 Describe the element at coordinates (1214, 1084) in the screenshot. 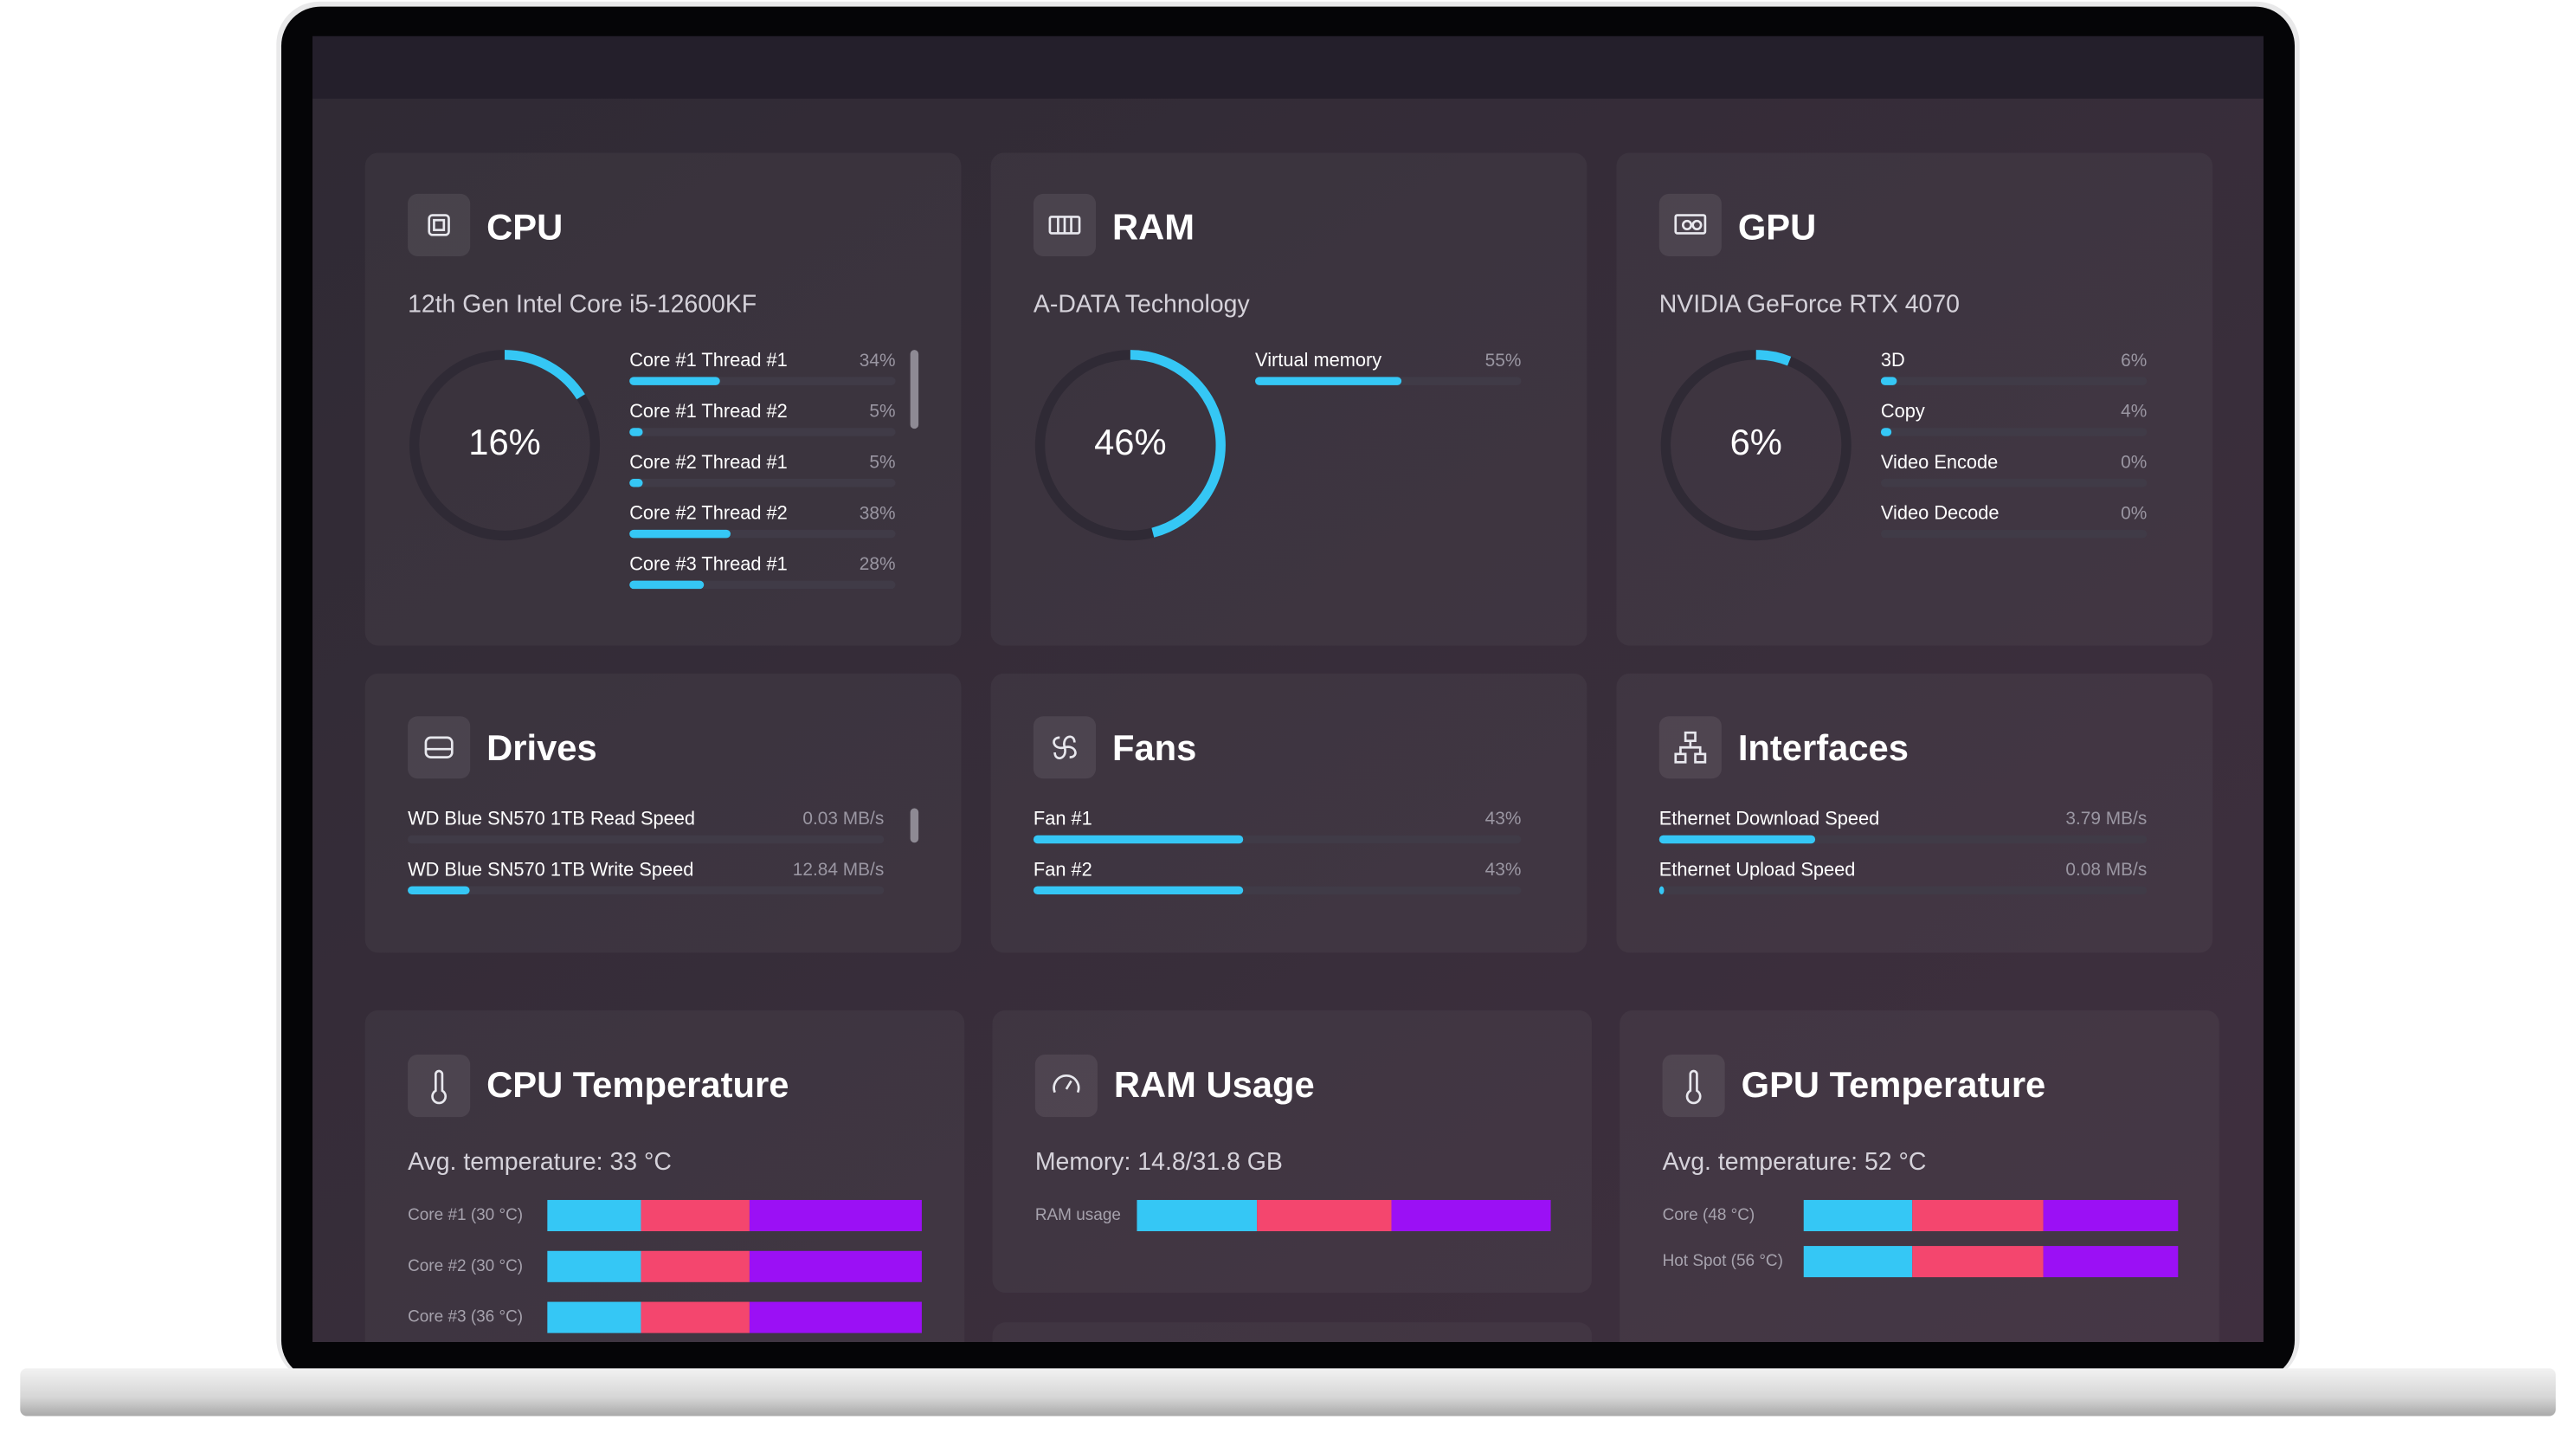

I see `card-title: RAM Usage` at that location.